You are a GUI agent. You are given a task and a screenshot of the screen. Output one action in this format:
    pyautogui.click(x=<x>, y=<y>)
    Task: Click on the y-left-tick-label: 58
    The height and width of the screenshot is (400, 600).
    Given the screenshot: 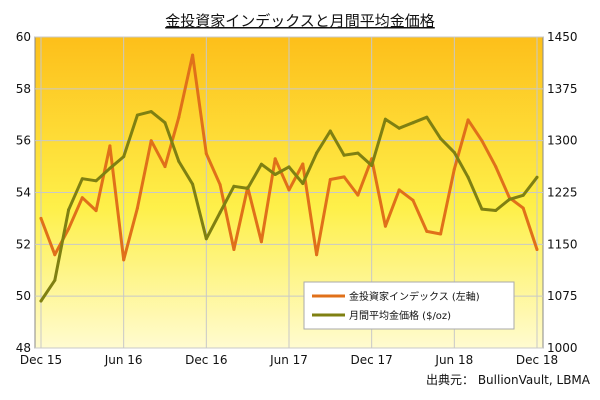 What is the action you would take?
    pyautogui.click(x=23, y=89)
    